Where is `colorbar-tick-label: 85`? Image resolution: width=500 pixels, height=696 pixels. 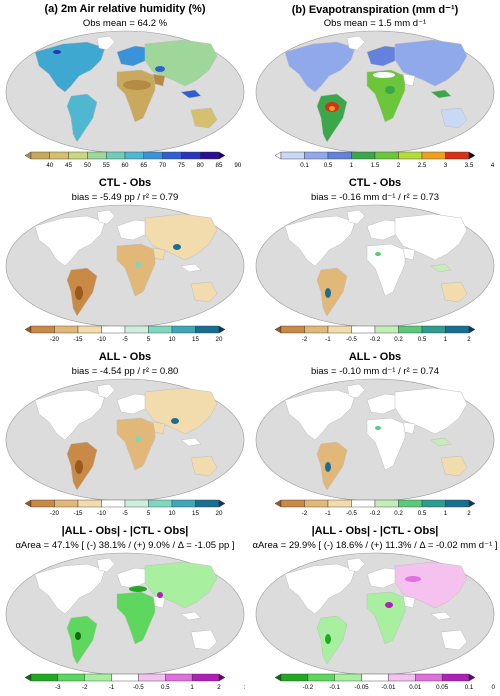
colorbar-tick-label: 85 is located at coordinates (219, 165).